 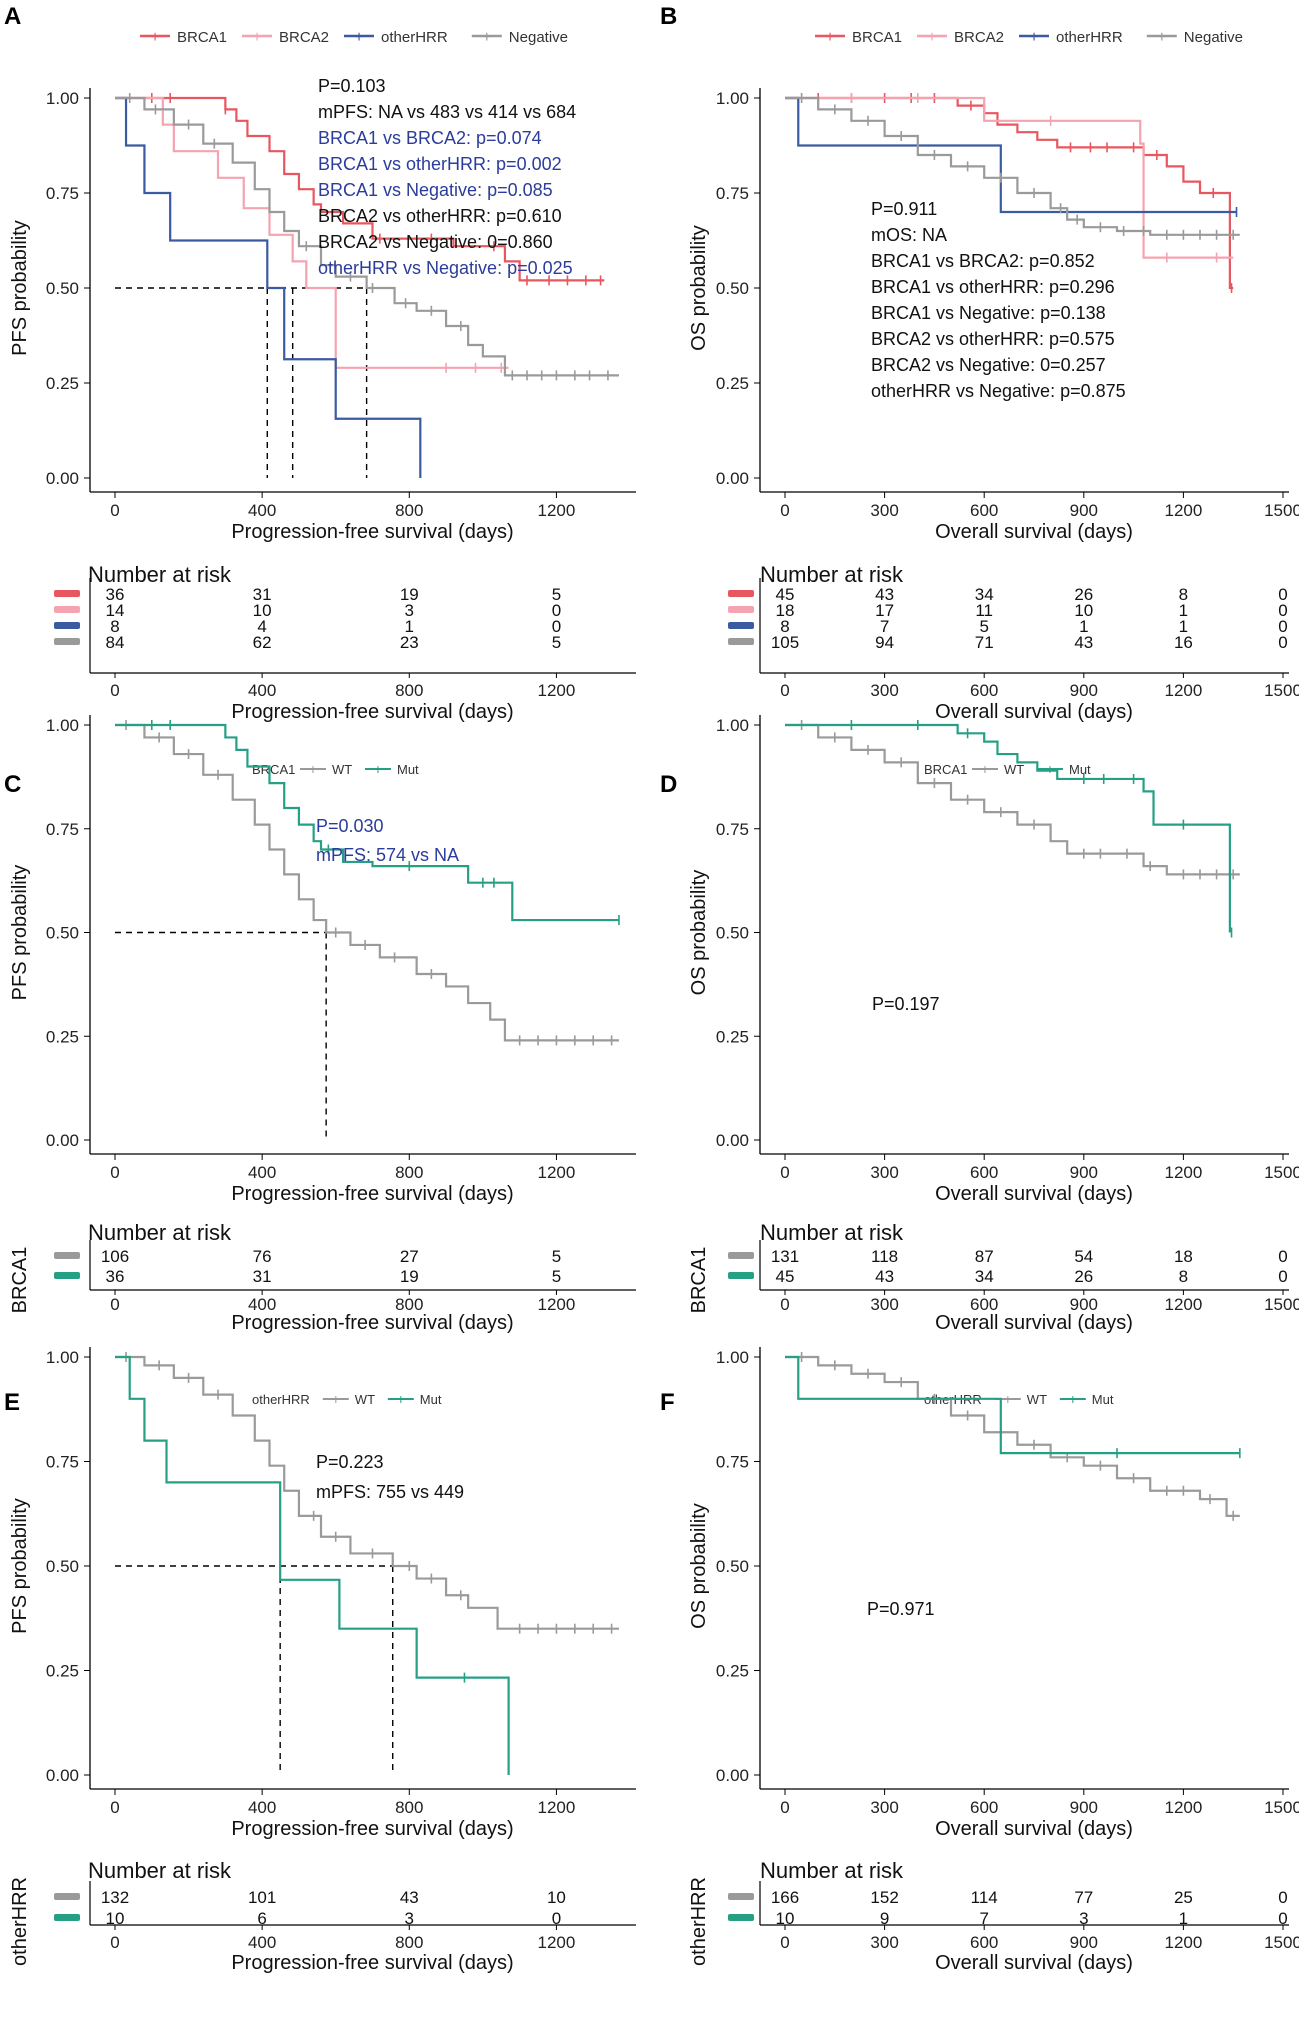 What do you see at coordinates (20, 288) in the screenshot?
I see `y-axis-label: PFS probability` at bounding box center [20, 288].